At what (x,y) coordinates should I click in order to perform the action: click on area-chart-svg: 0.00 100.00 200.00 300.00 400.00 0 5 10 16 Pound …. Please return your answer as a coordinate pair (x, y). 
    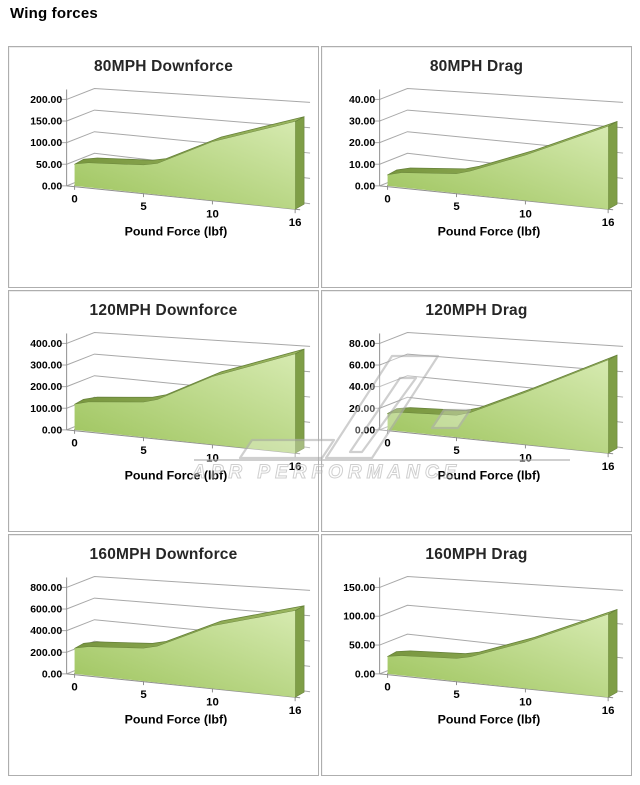
    Looking at the image, I should click on (170, 407).